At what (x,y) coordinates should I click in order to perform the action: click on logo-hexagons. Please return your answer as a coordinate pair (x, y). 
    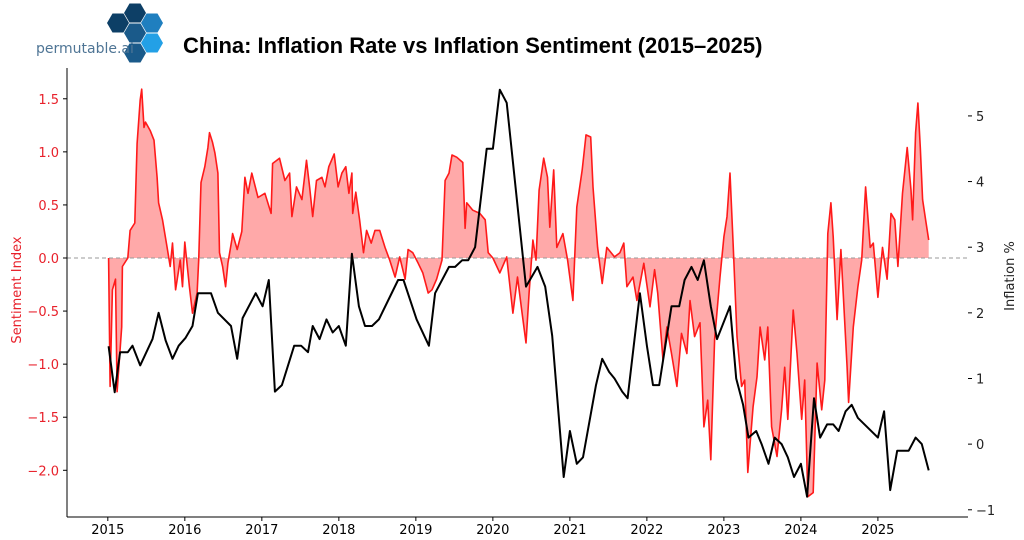
    Looking at the image, I should click on (135, 33).